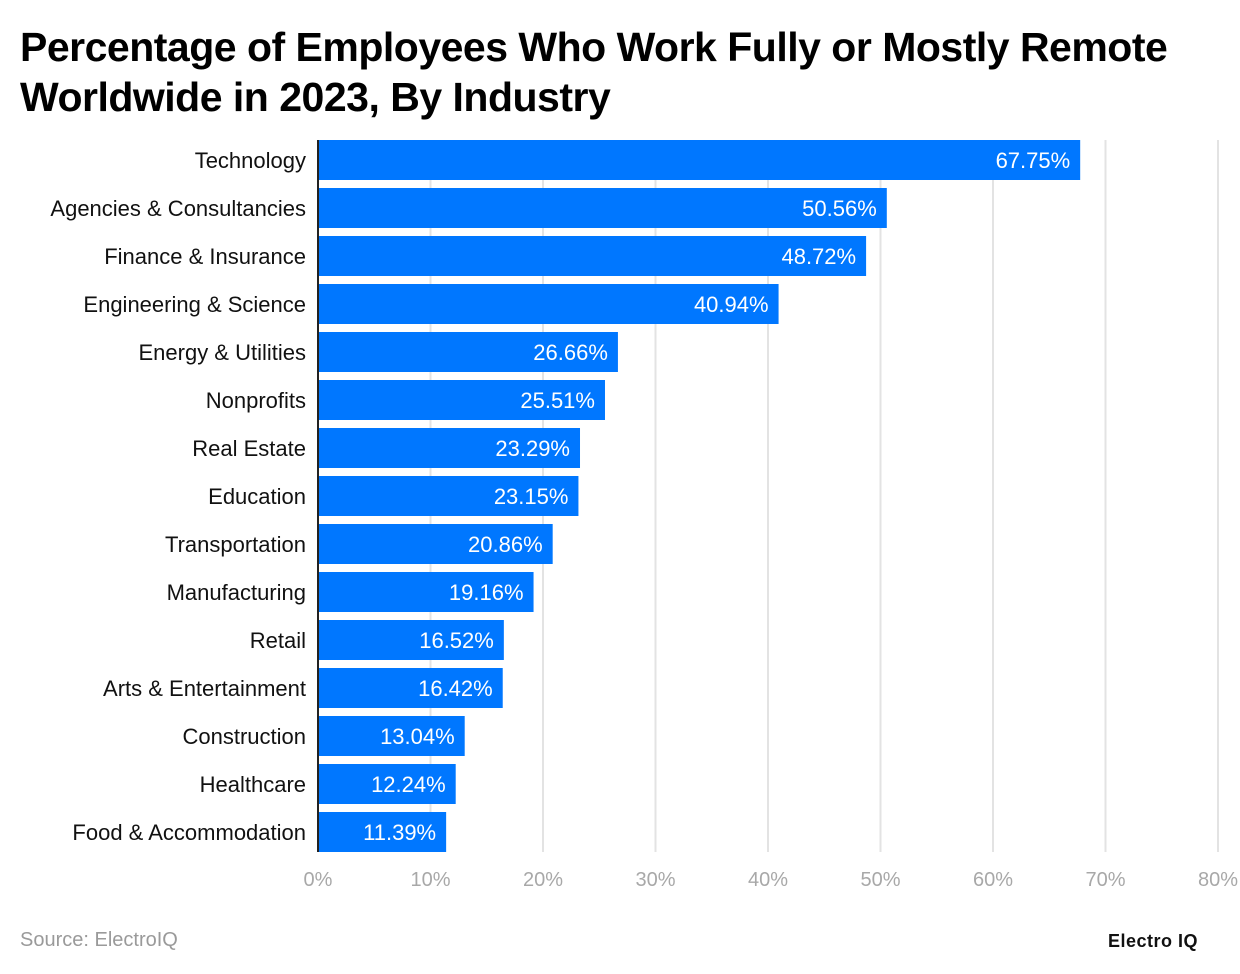  I want to click on electroiq-logo: Electro IQ, so click(1153, 941).